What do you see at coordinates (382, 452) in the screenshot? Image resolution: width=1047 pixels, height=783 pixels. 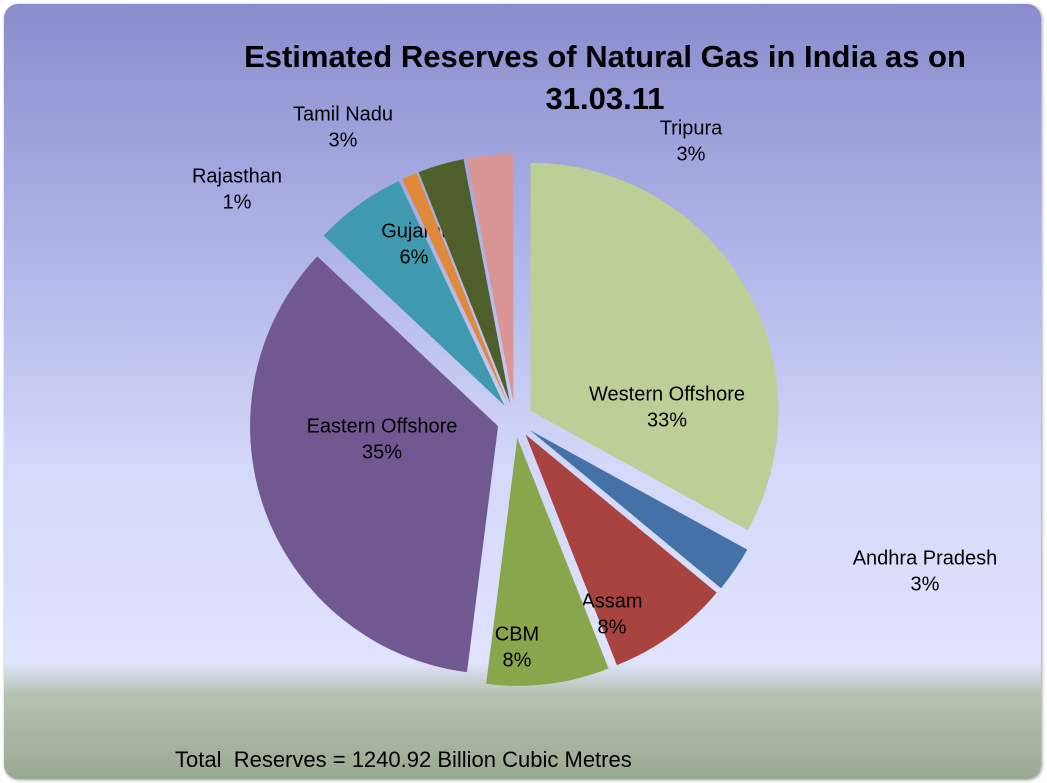 I see `slice-value-label: 35%` at bounding box center [382, 452].